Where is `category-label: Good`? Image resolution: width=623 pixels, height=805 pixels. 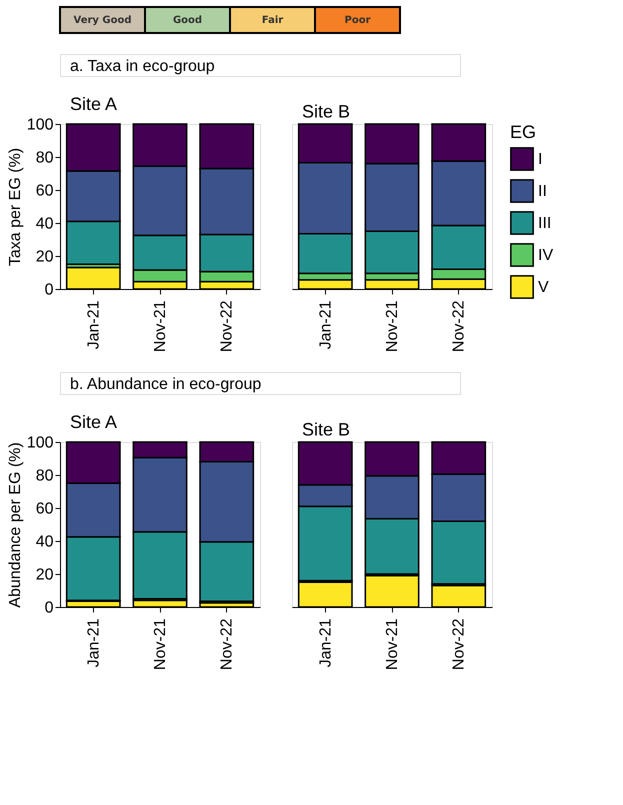
category-label: Good is located at coordinates (187, 20).